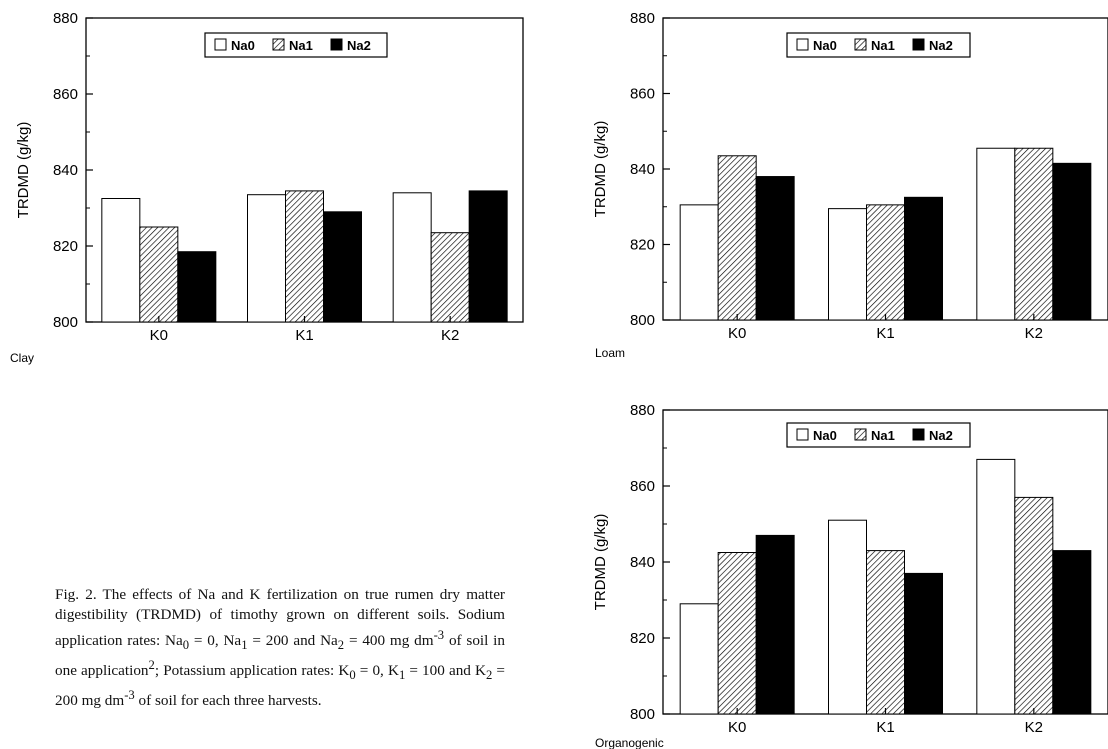 Image resolution: width=1108 pixels, height=749 pixels. I want to click on panel-label: Clay, so click(22, 358).